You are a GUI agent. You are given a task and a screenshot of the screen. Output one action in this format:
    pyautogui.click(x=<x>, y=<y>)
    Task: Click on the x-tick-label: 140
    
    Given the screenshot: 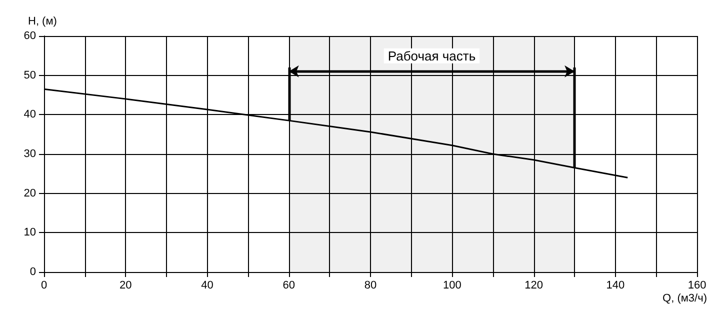 What is the action you would take?
    pyautogui.click(x=615, y=286)
    